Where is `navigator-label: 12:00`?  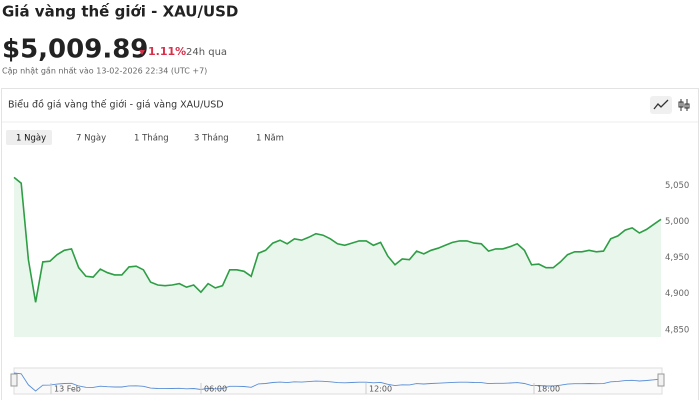 navigator-label: 12:00 is located at coordinates (380, 389).